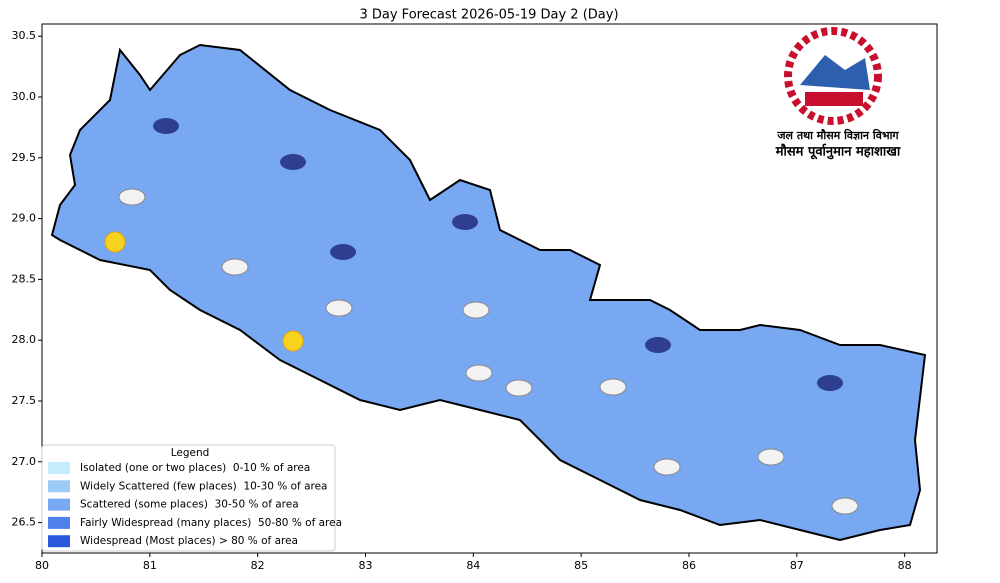 This screenshot has width=1000, height=583. What do you see at coordinates (24, 218) in the screenshot?
I see `y-tick-label: 29.0` at bounding box center [24, 218].